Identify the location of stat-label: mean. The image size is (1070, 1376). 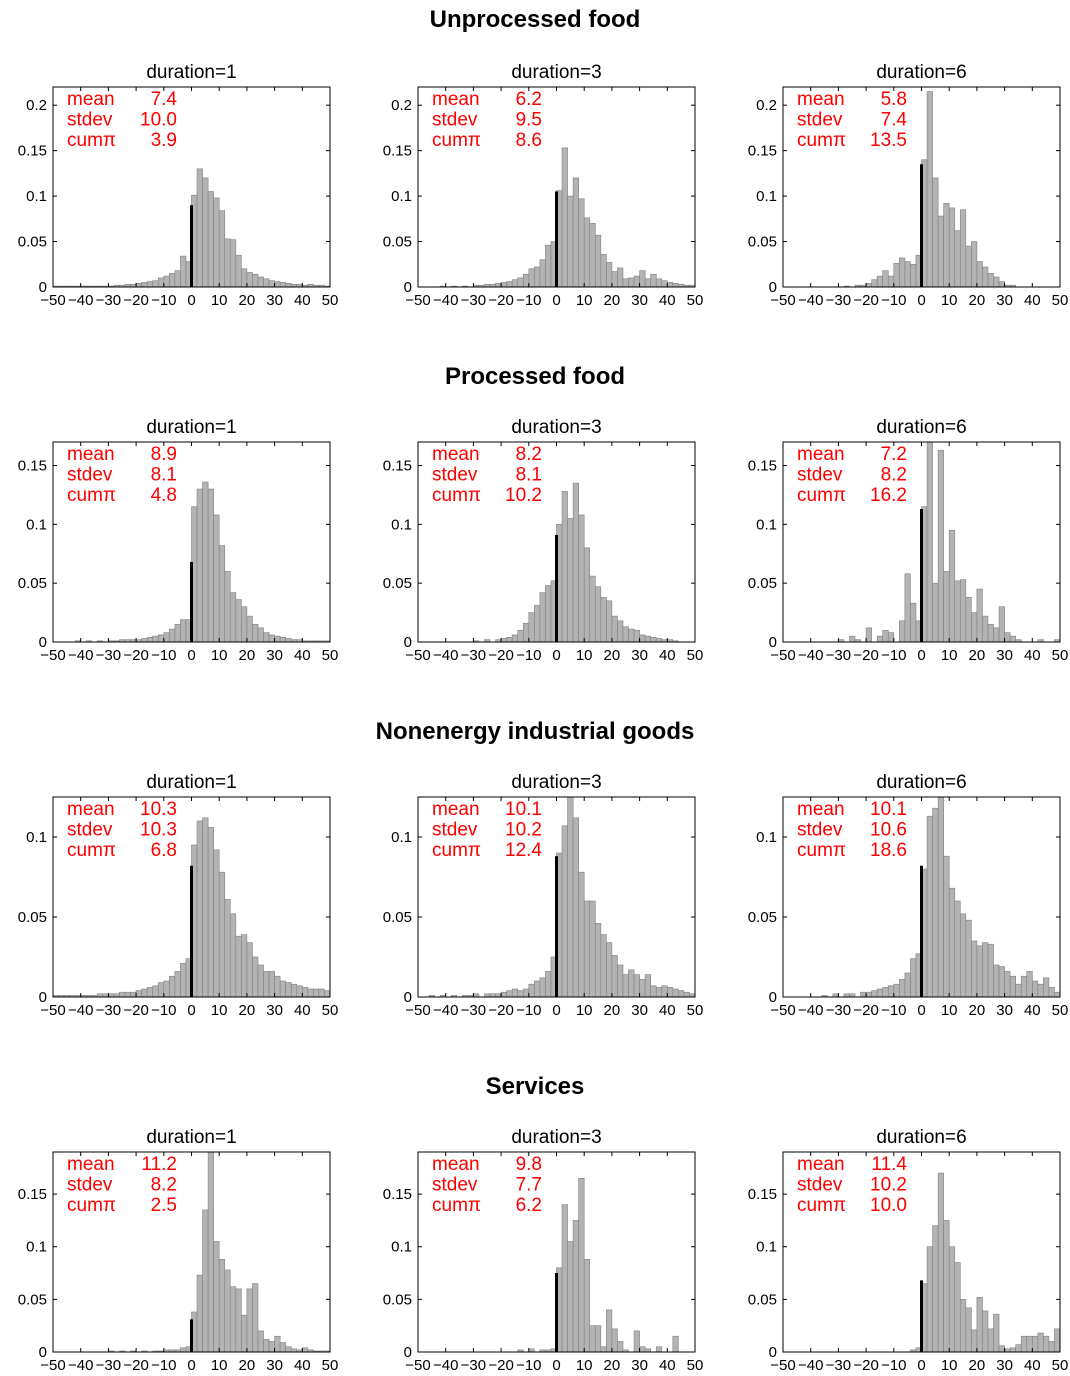
(456, 1164).